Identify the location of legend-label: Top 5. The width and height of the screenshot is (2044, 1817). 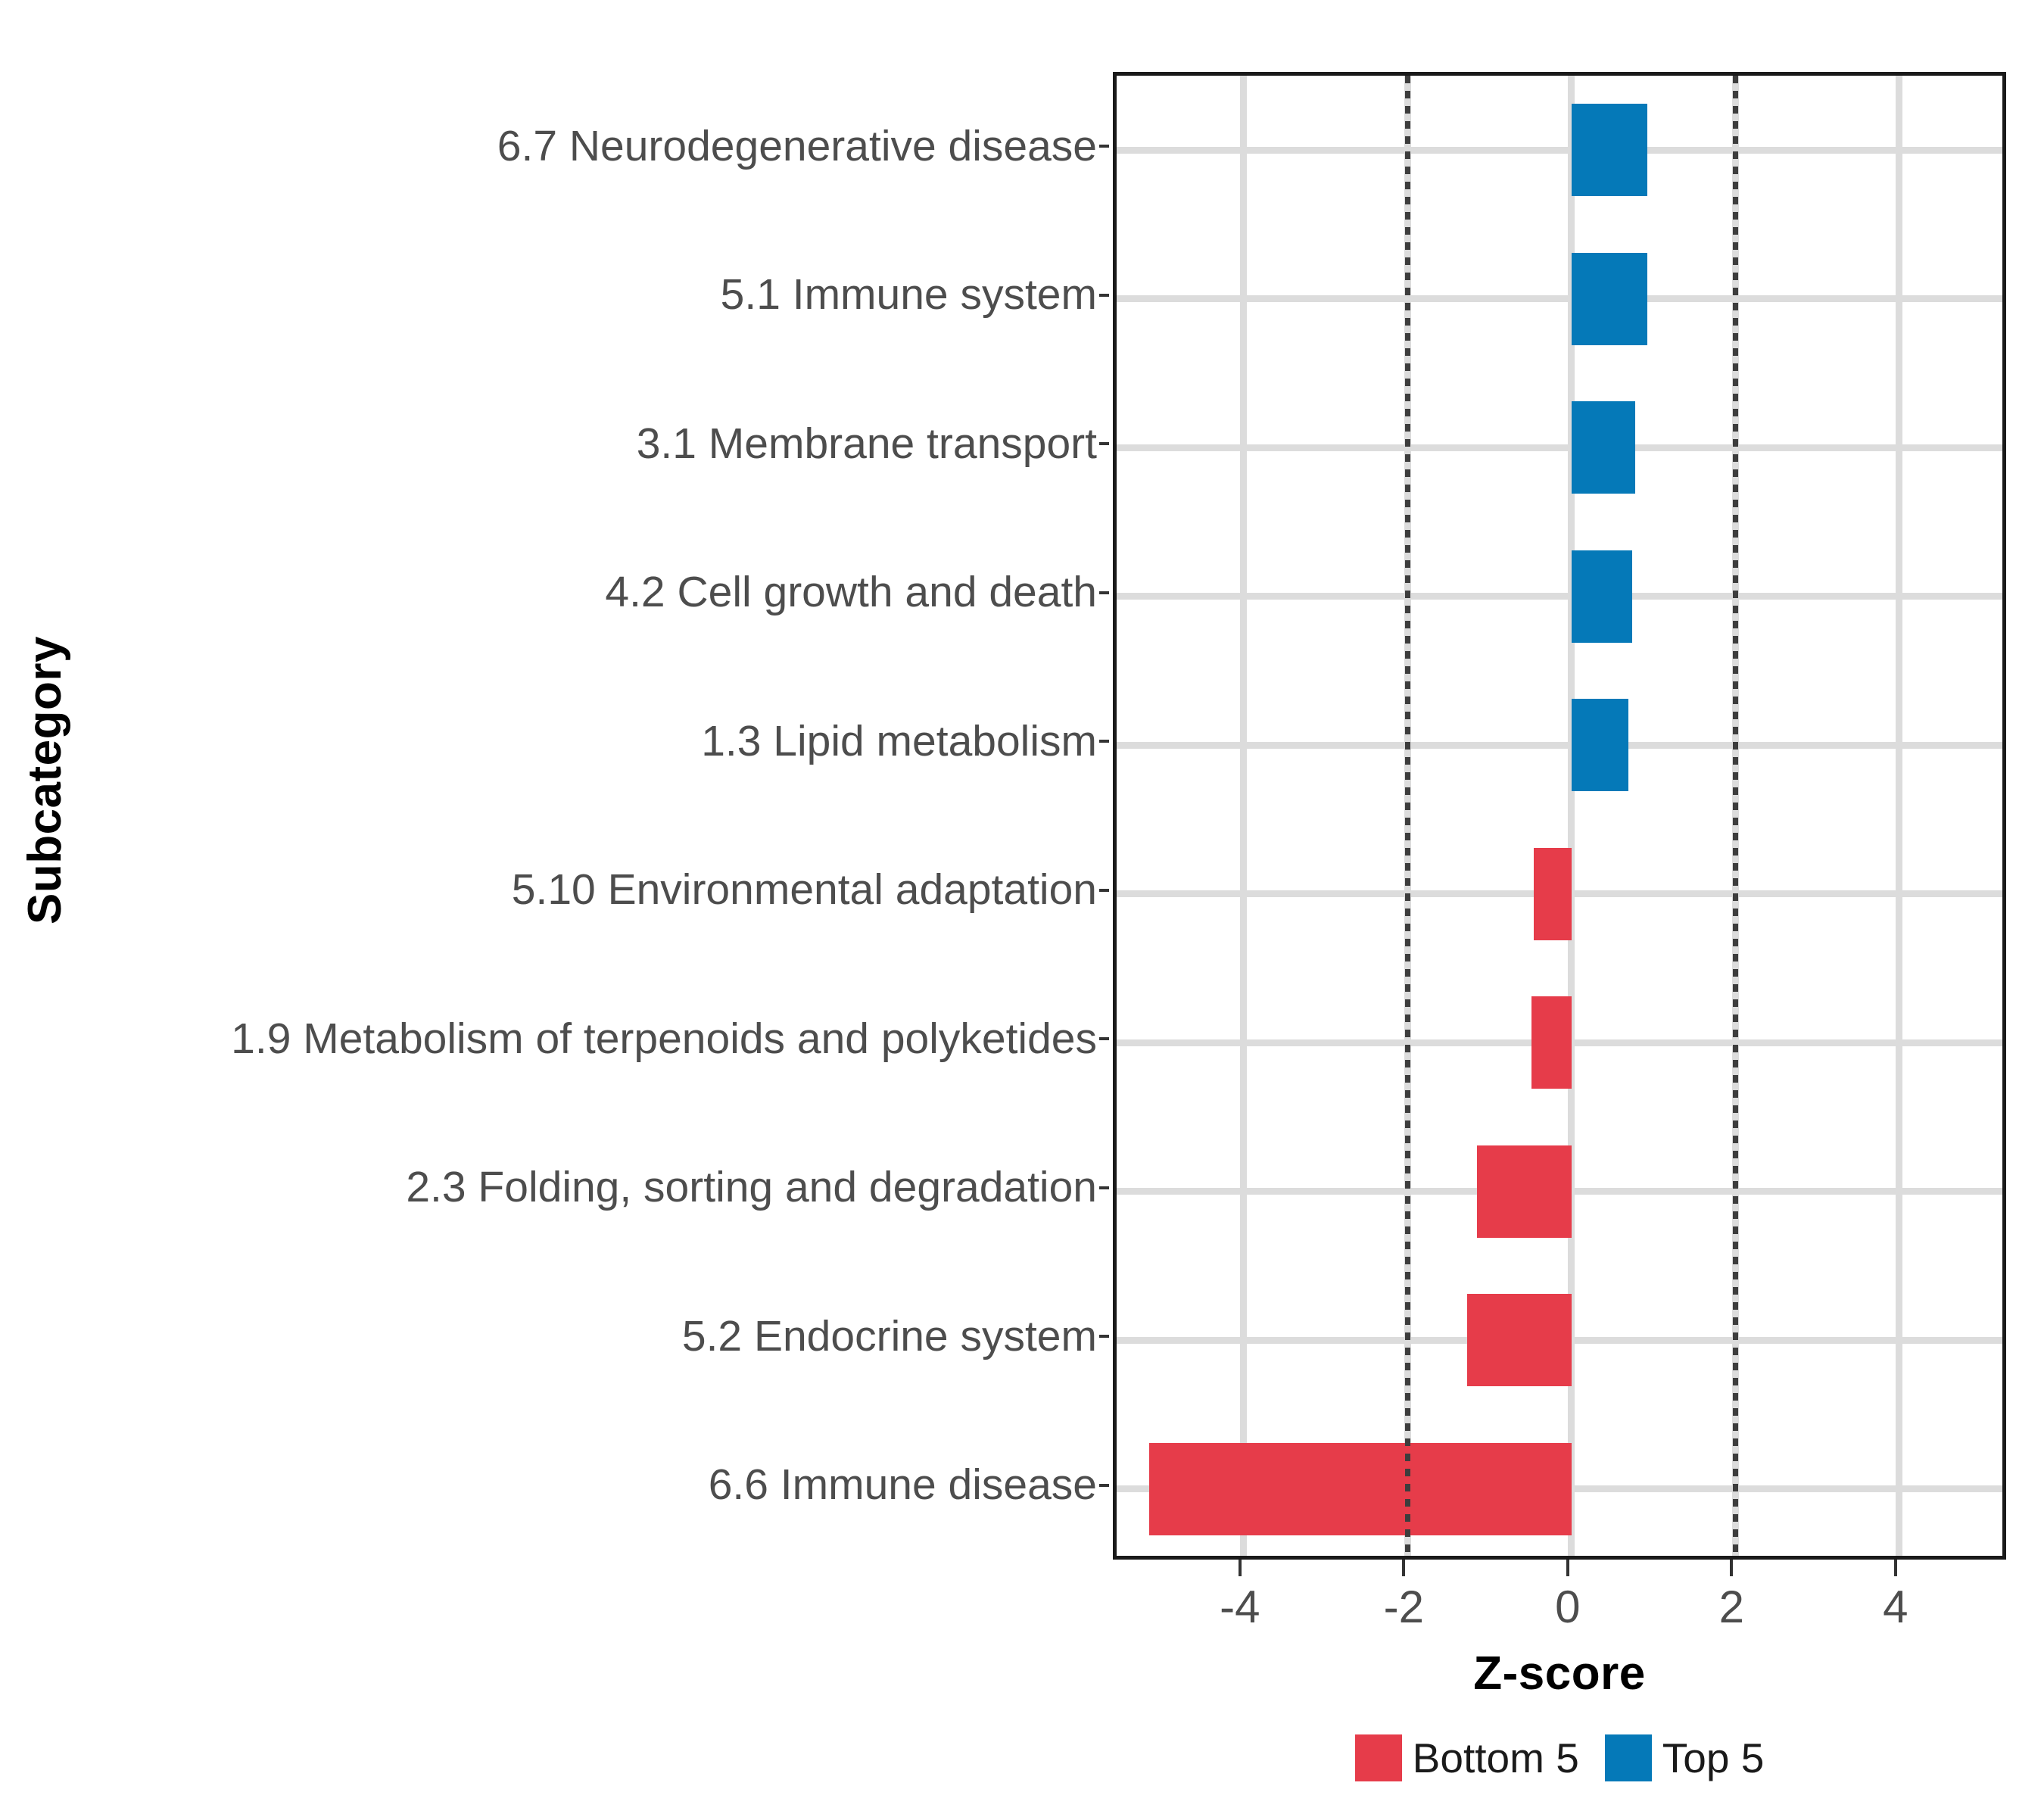
(1714, 1757).